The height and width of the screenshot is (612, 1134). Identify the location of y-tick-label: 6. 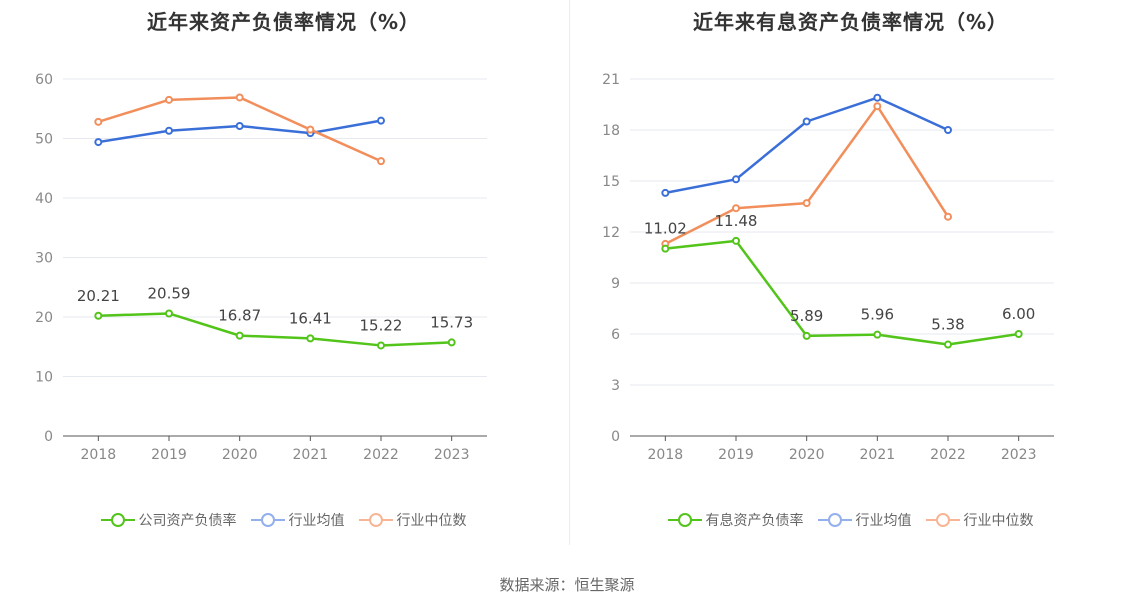
(615, 335).